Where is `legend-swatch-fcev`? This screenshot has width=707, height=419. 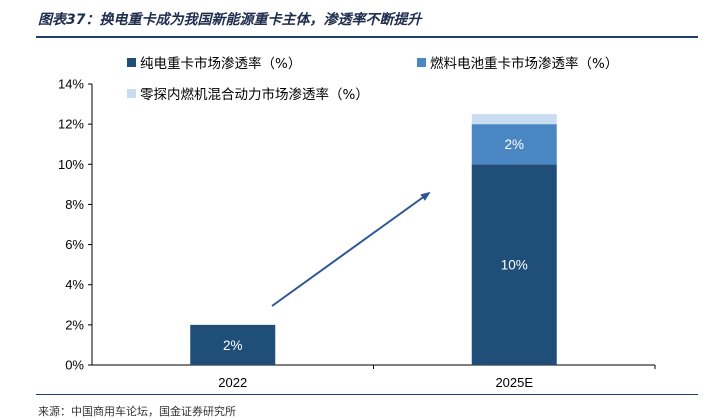
legend-swatch-fcev is located at coordinates (421, 62).